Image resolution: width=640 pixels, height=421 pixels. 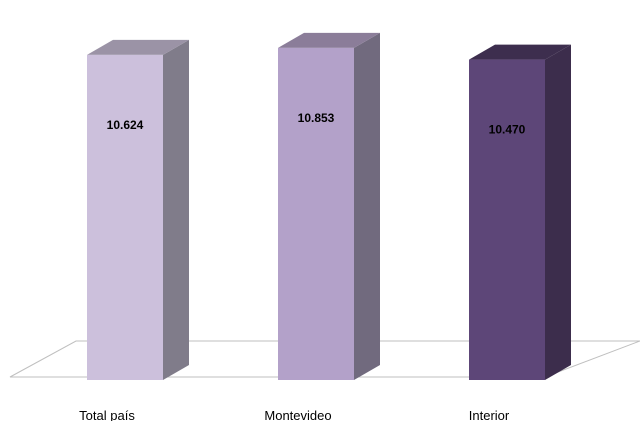 What do you see at coordinates (324, 359) in the screenshot?
I see `chart-floor` at bounding box center [324, 359].